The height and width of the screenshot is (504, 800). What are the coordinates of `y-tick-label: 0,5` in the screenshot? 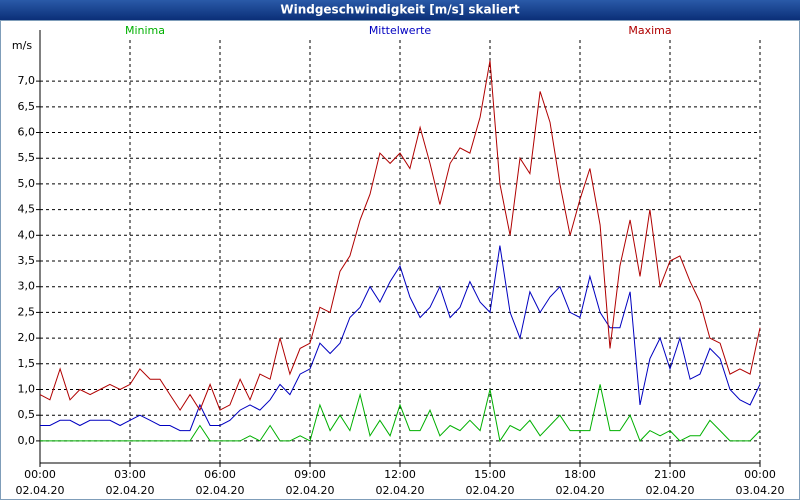 It's located at (27, 414).